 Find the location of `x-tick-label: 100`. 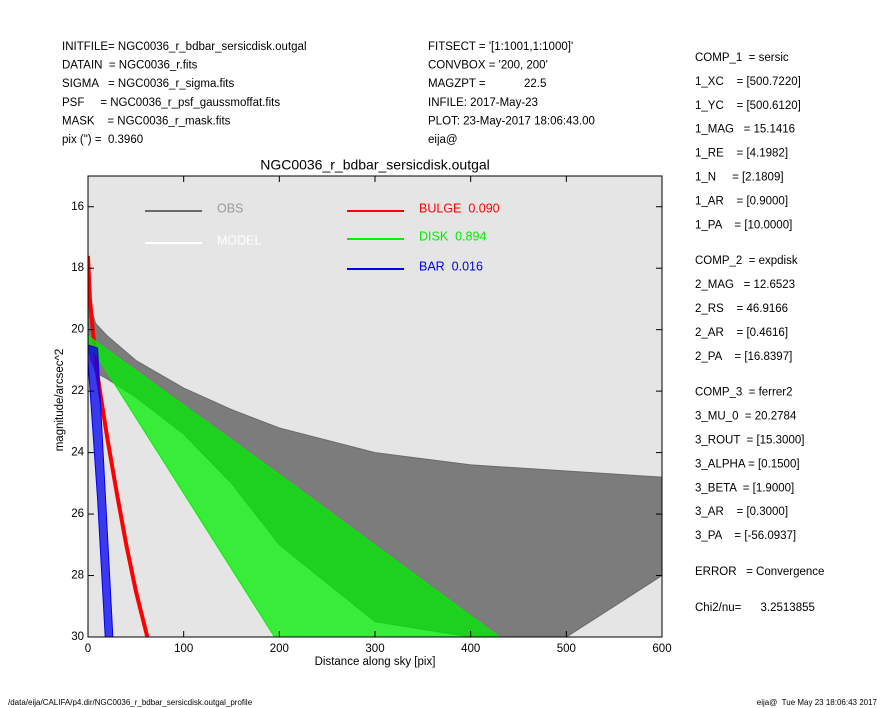

x-tick-label: 100 is located at coordinates (183, 649).